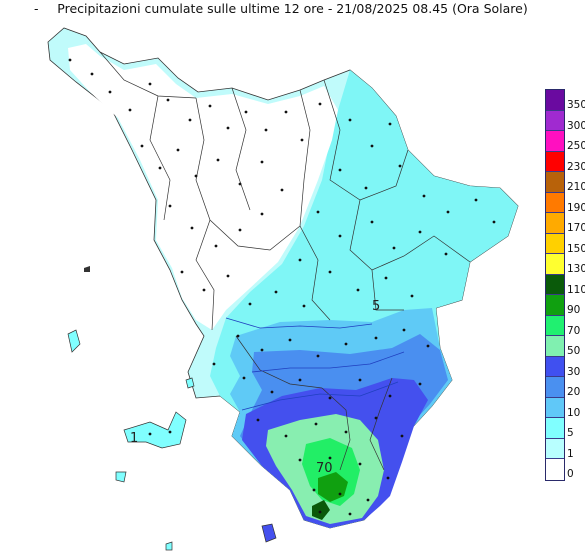  What do you see at coordinates (574, 371) in the screenshot?
I see `legend-label-30: 30` at bounding box center [574, 371].